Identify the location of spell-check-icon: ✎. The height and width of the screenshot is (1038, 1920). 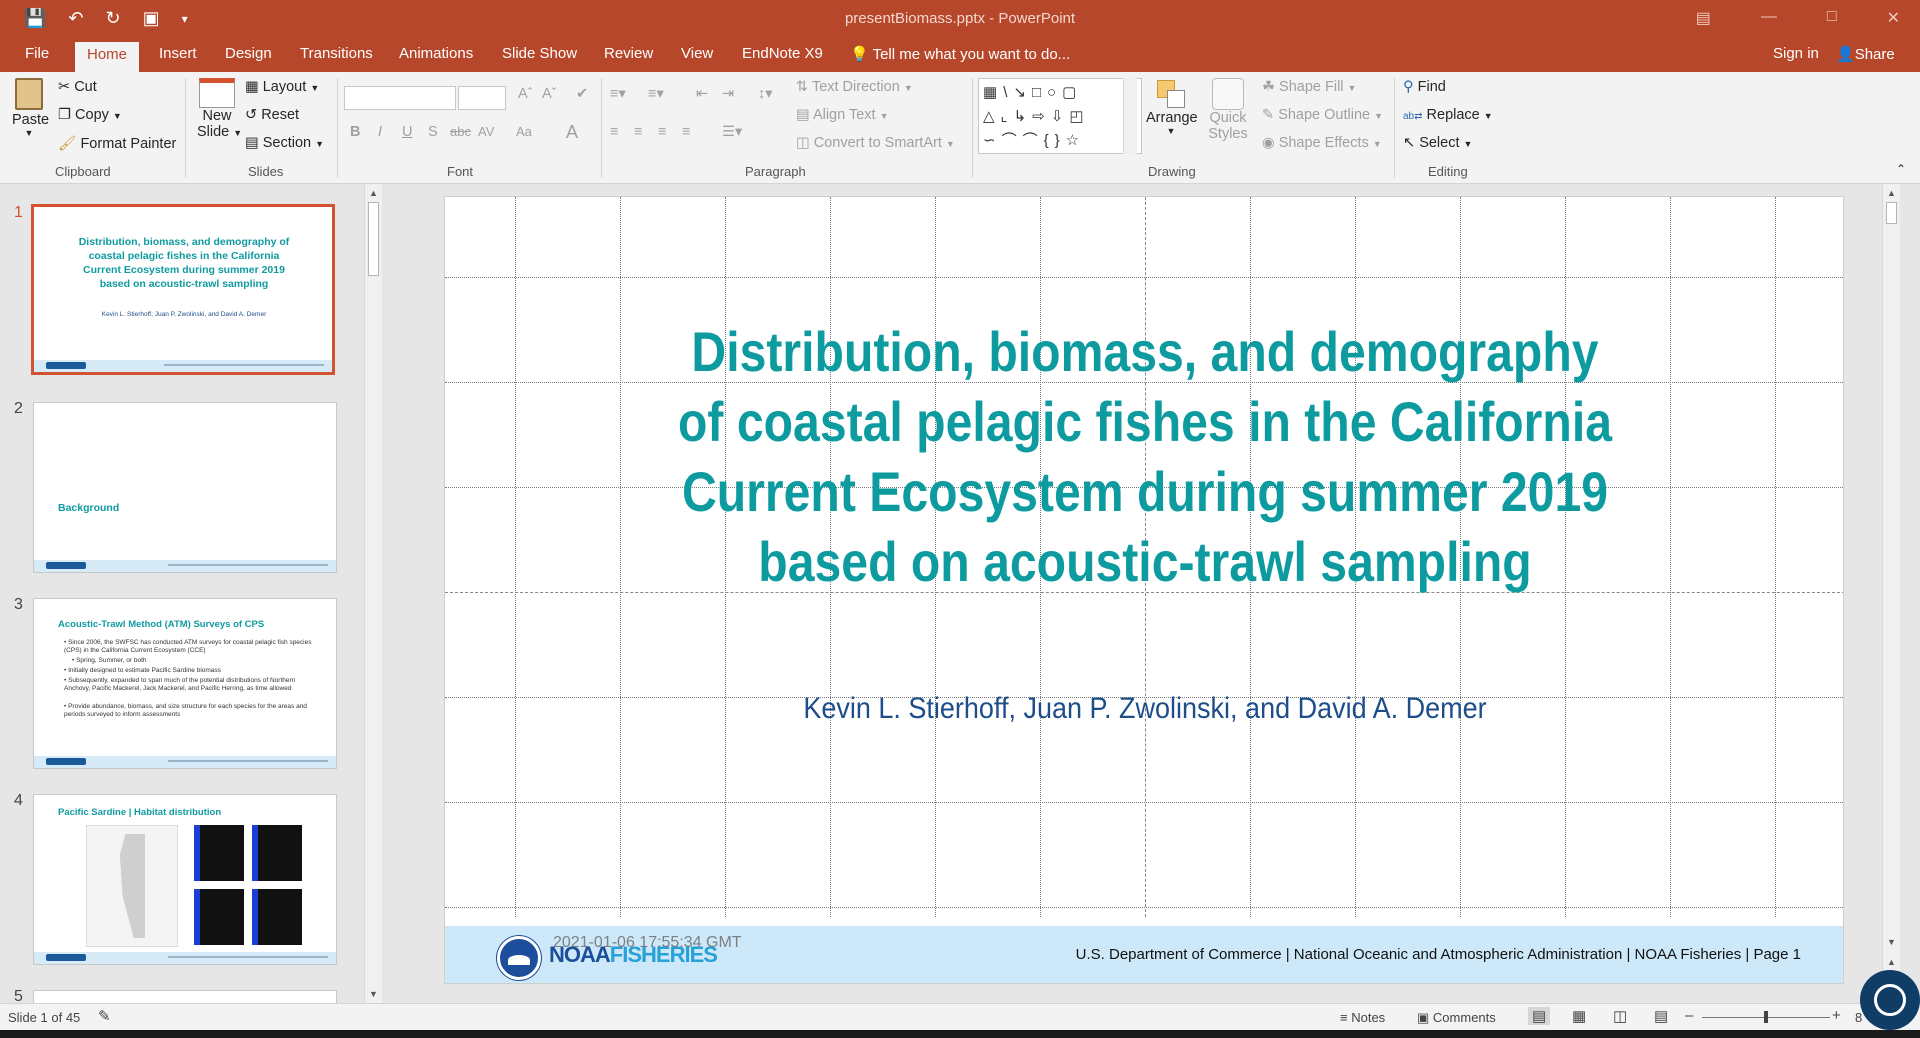
(104, 1016).